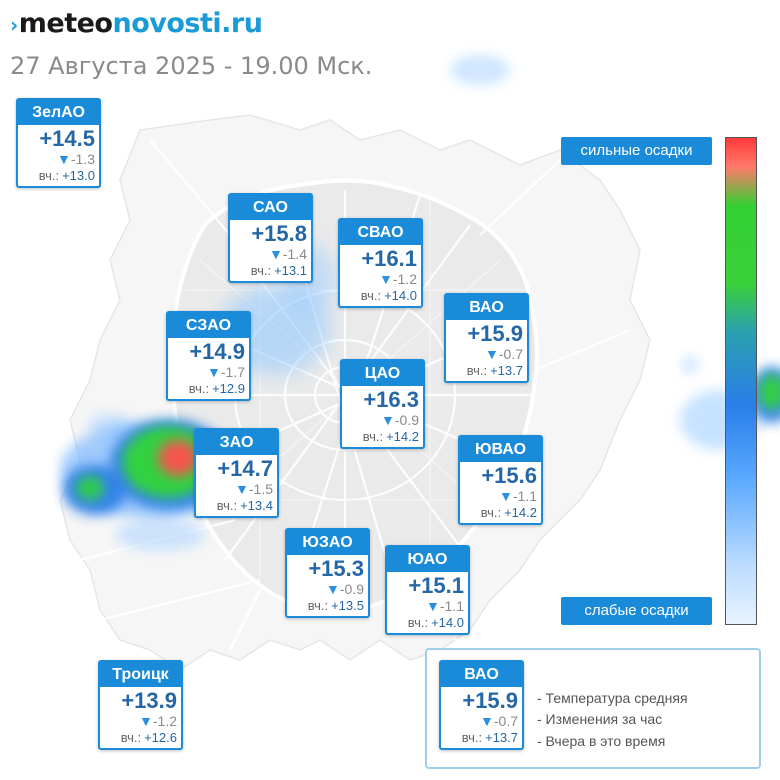 The width and height of the screenshot is (780, 780). What do you see at coordinates (427, 559) in the screenshot?
I see `district-name: ЮАО` at bounding box center [427, 559].